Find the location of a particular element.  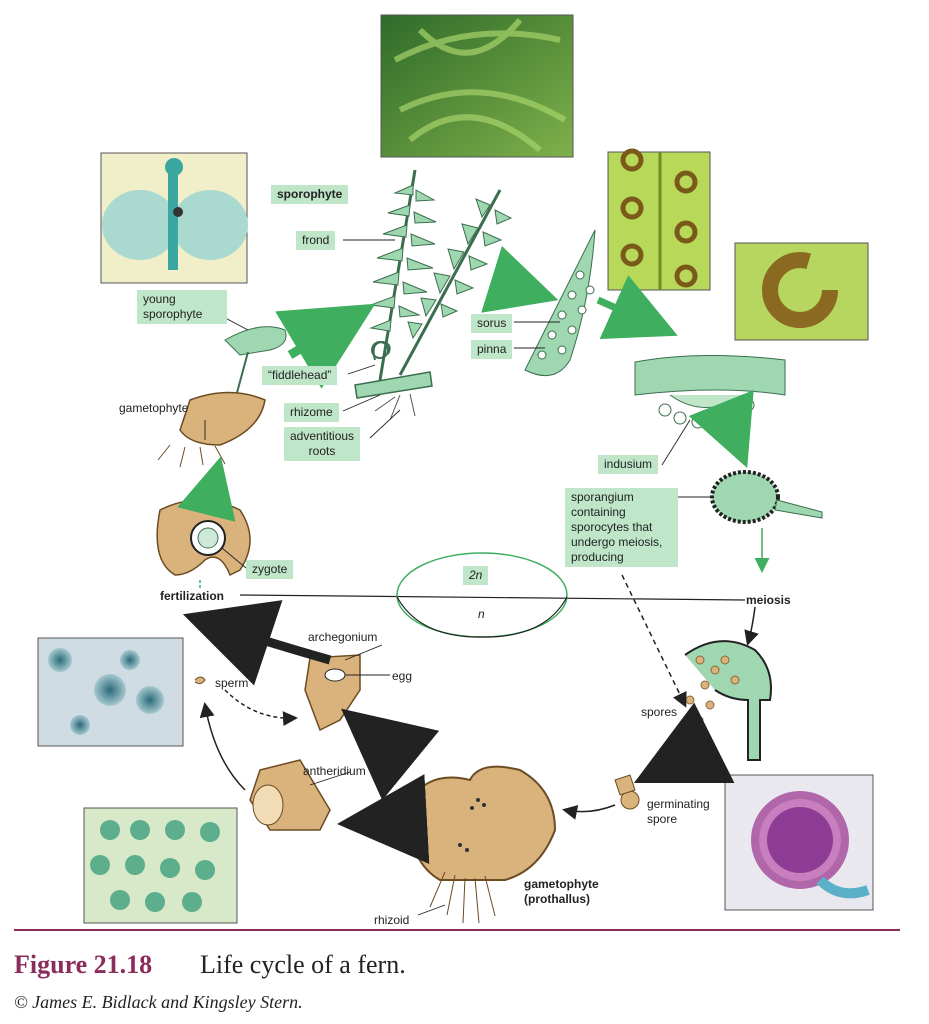

fiddlehead-label: “fiddlehead” is located at coordinates (300, 375).